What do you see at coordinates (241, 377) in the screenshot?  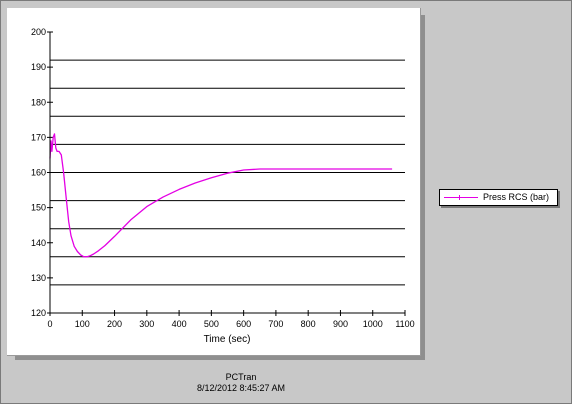 I see `footer-app-name: PCTran` at bounding box center [241, 377].